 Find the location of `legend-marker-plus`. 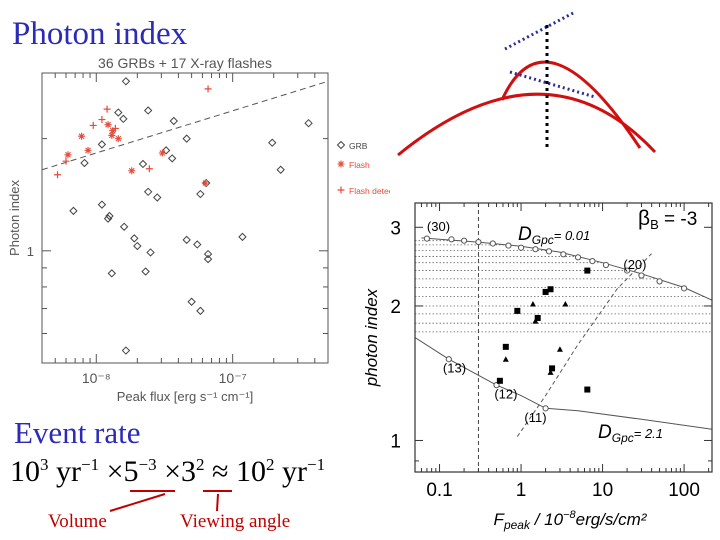

legend-marker-plus is located at coordinates (341, 190).